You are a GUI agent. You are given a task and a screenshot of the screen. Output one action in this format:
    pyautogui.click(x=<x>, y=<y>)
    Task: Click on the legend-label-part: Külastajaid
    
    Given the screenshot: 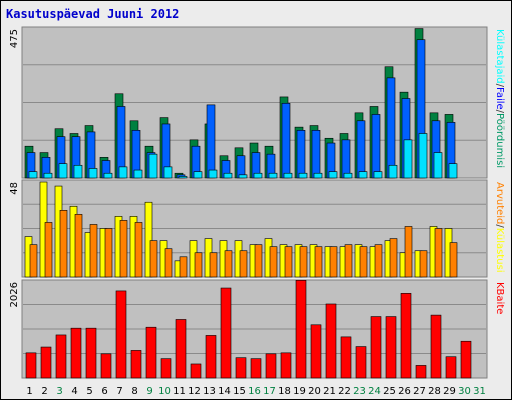 What is the action you would take?
    pyautogui.click(x=499, y=56)
    